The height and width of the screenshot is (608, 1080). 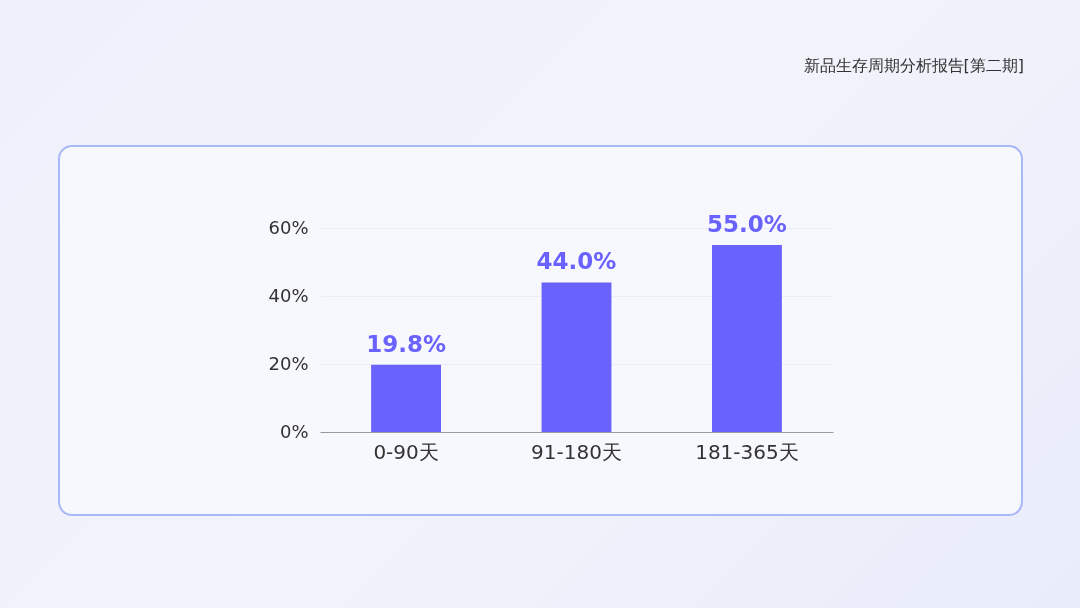 What do you see at coordinates (406, 343) in the screenshot?
I see `data-label: 19.8%` at bounding box center [406, 343].